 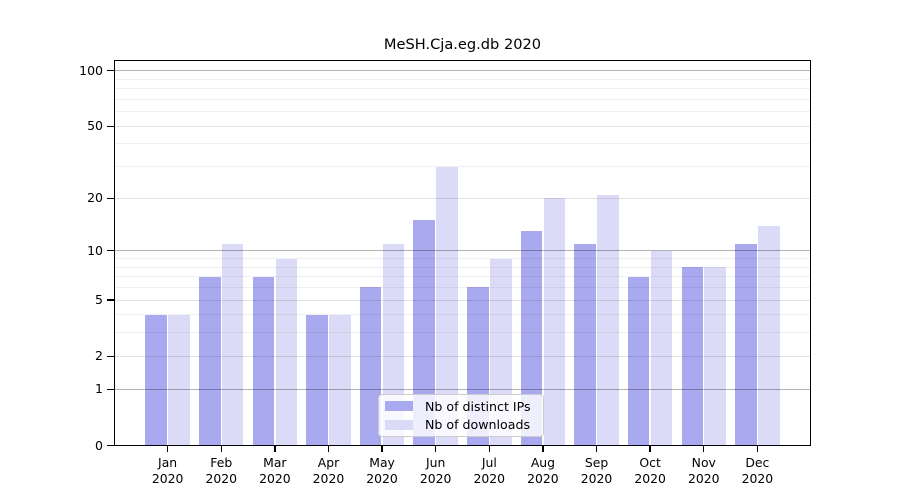 I want to click on x-tick-label-feb: Feb 2020, so click(x=221, y=471).